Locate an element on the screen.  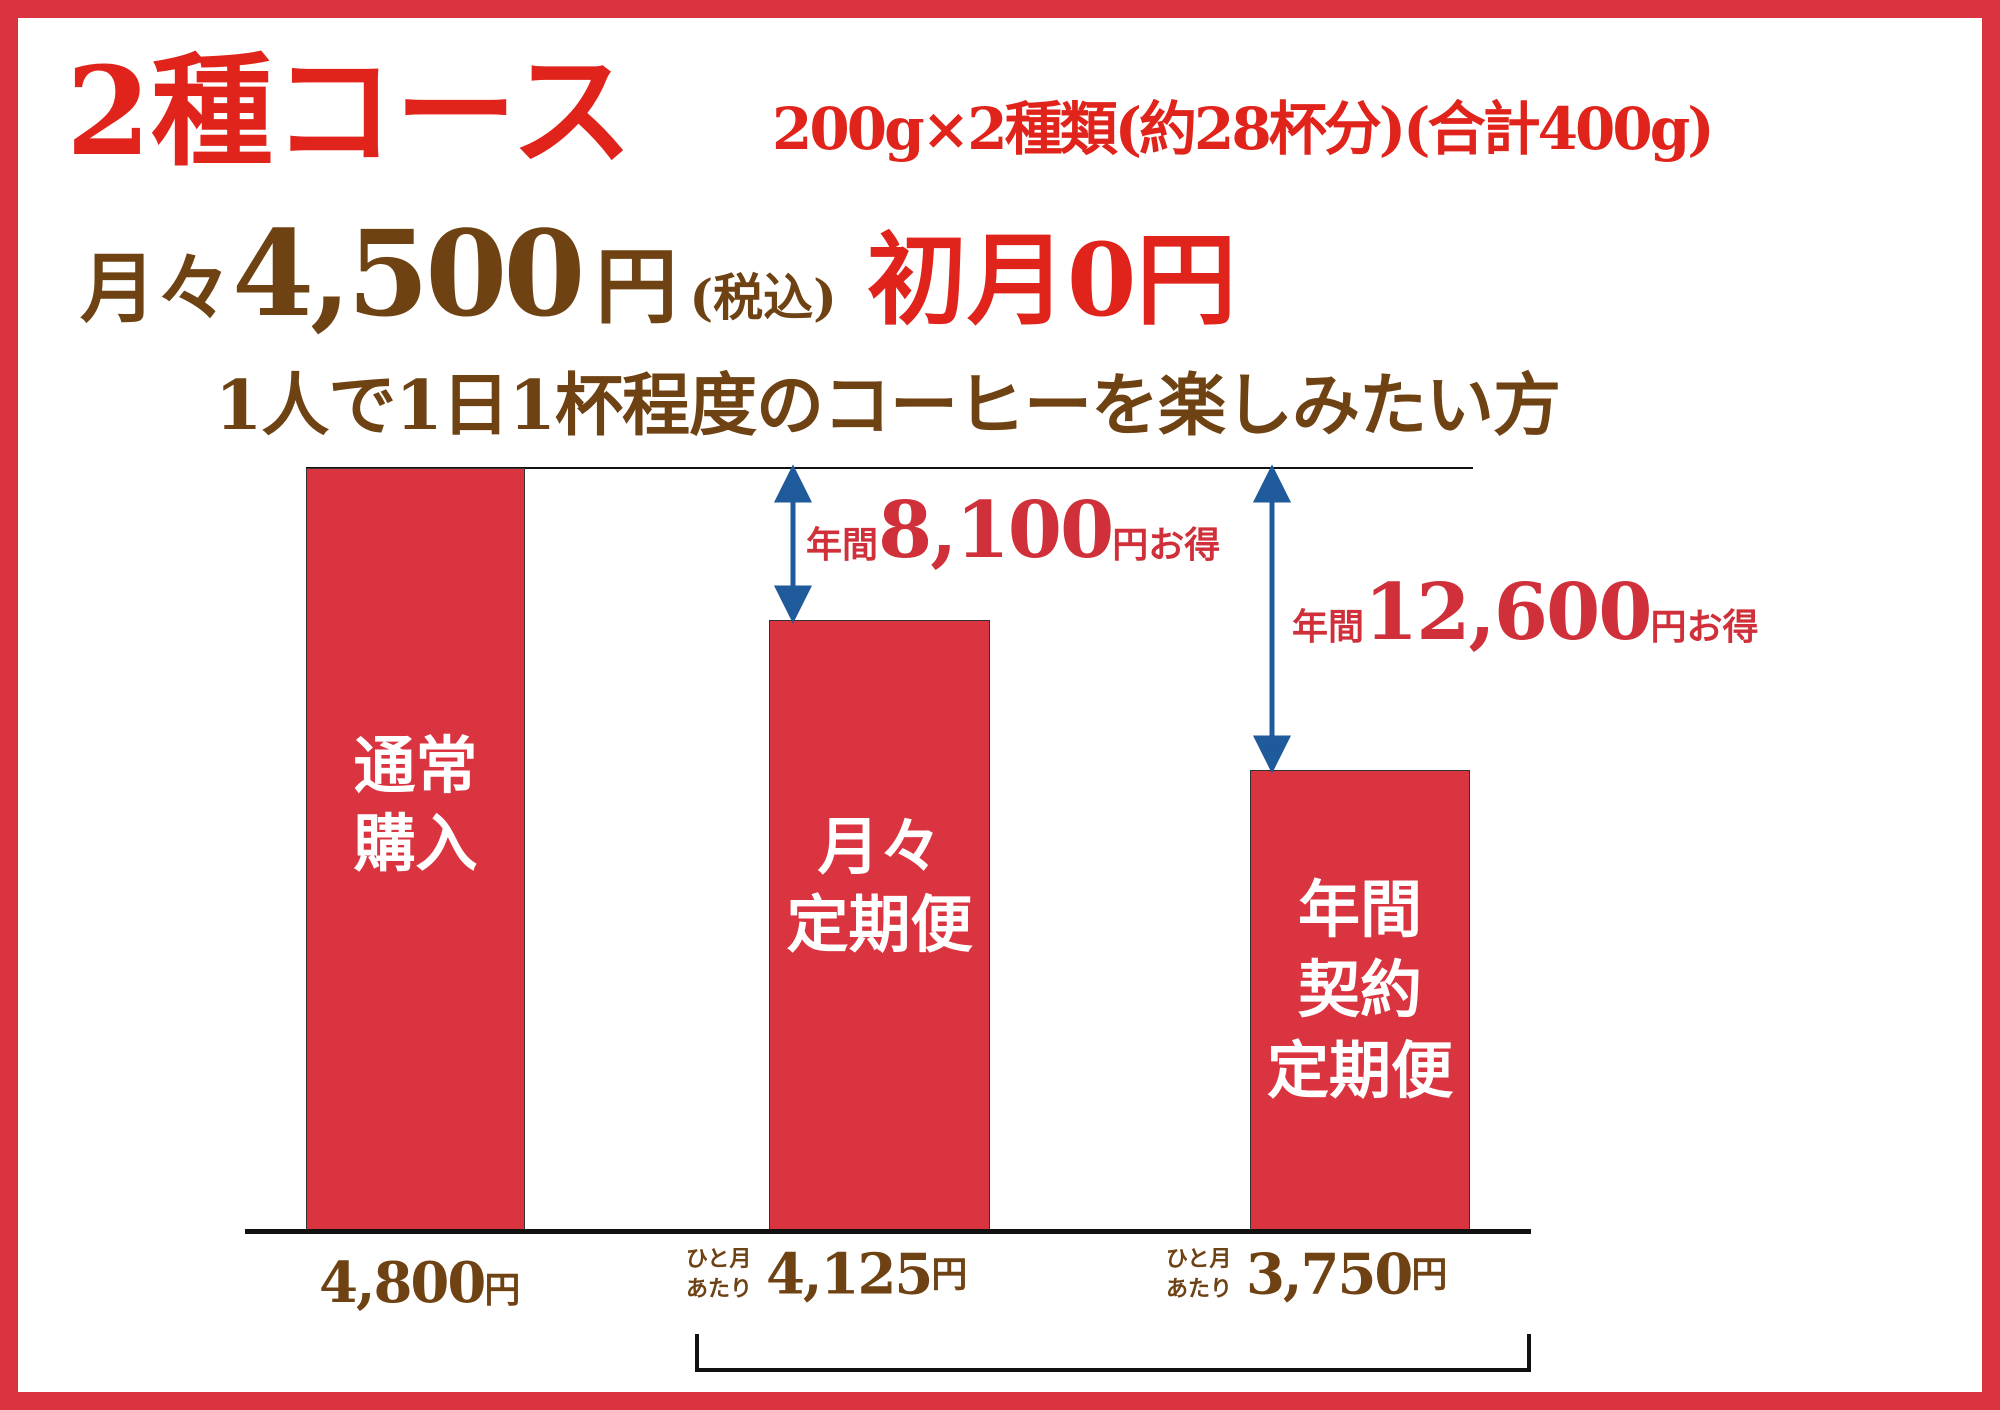
tax-included: (税込) is located at coordinates (763, 297).